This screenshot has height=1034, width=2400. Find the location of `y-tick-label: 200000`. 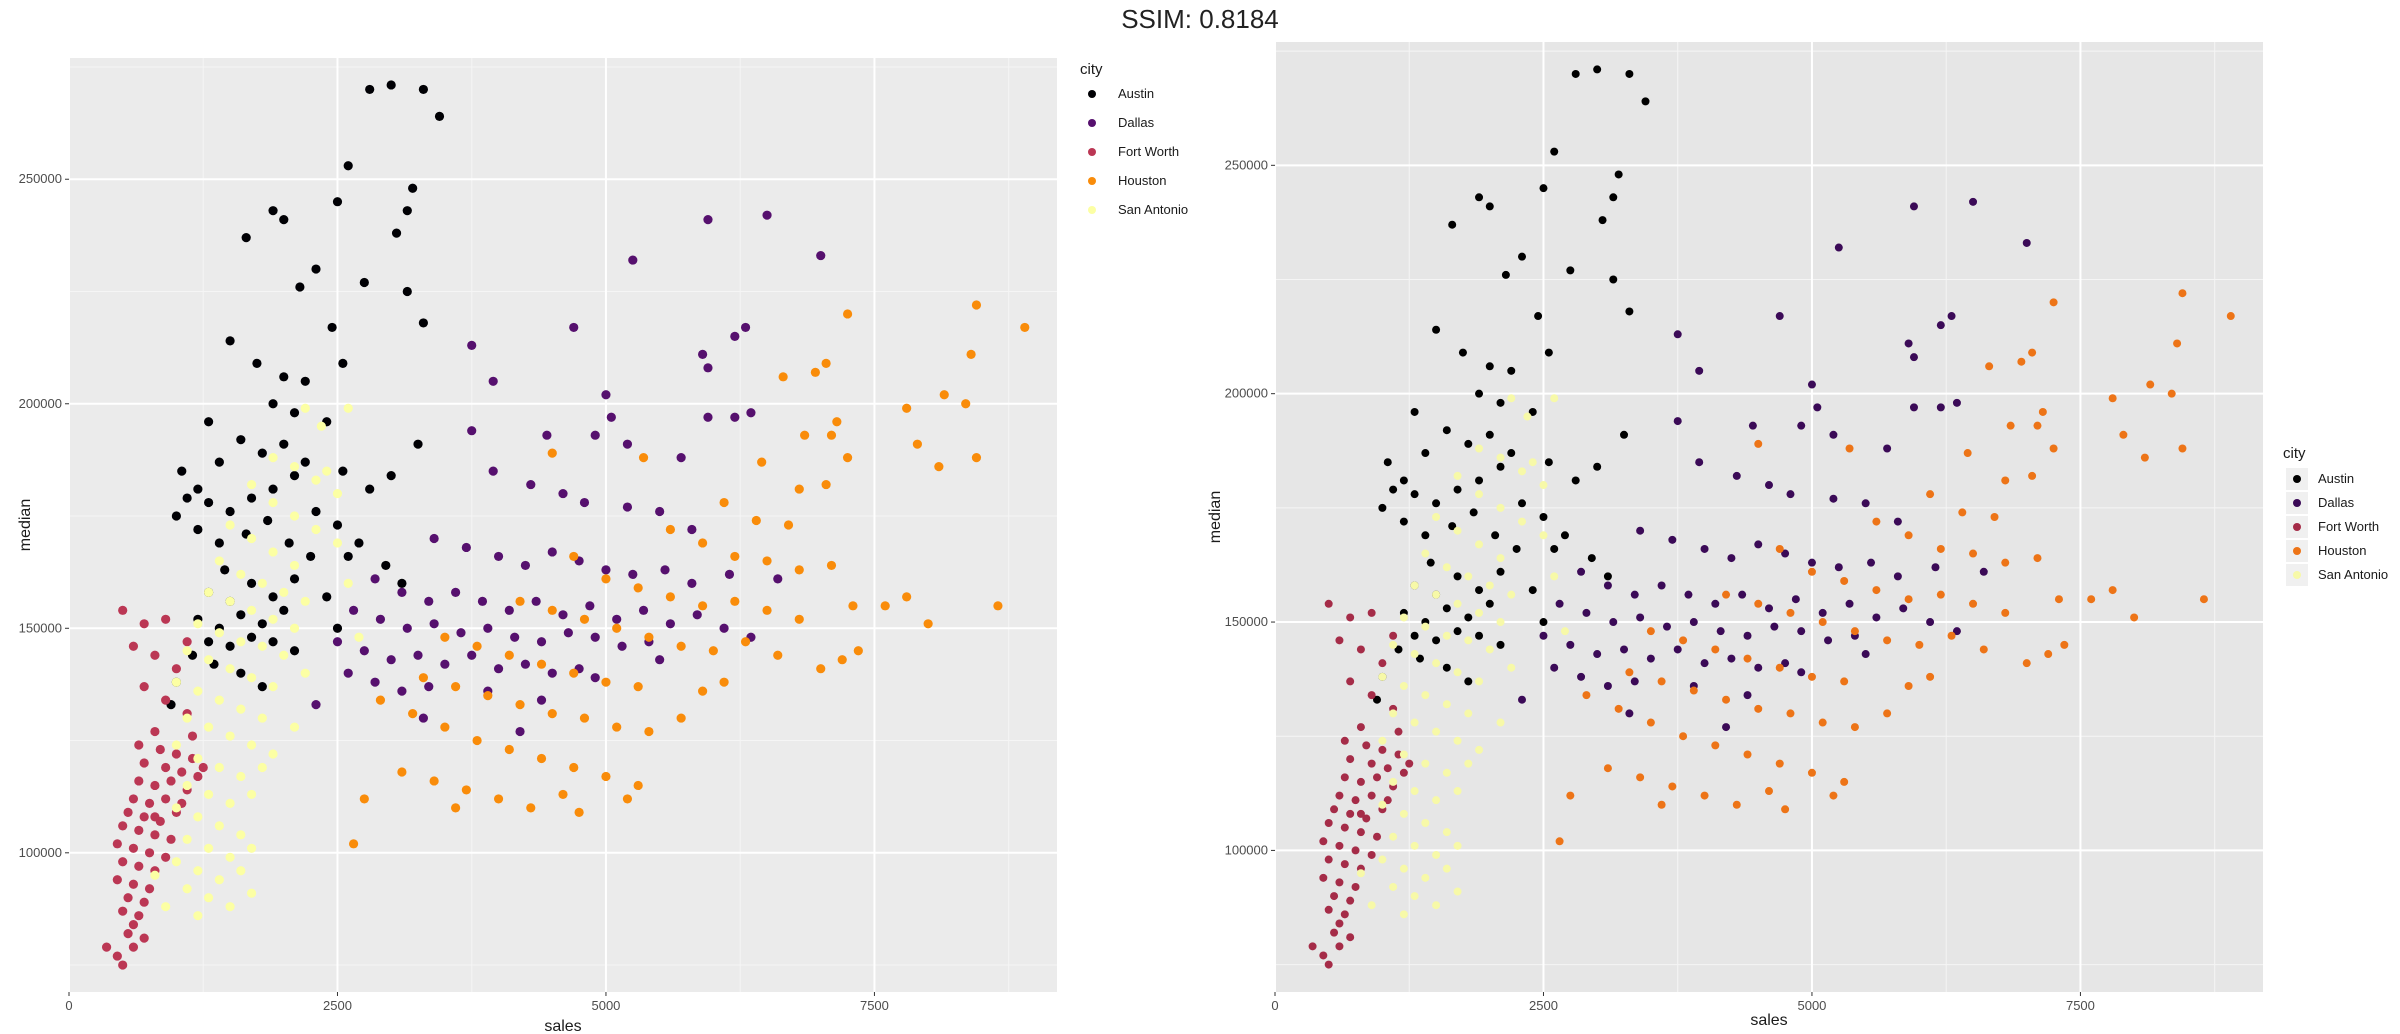

y-tick-label: 200000 is located at coordinates (1246, 393).